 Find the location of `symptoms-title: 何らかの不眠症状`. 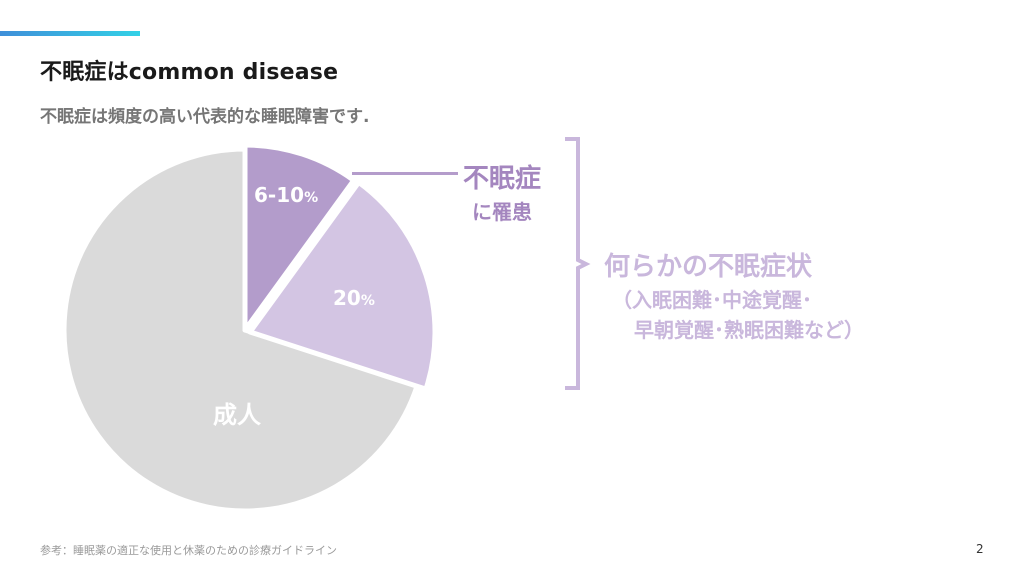

symptoms-title: 何らかの不眠症状 is located at coordinates (708, 267).